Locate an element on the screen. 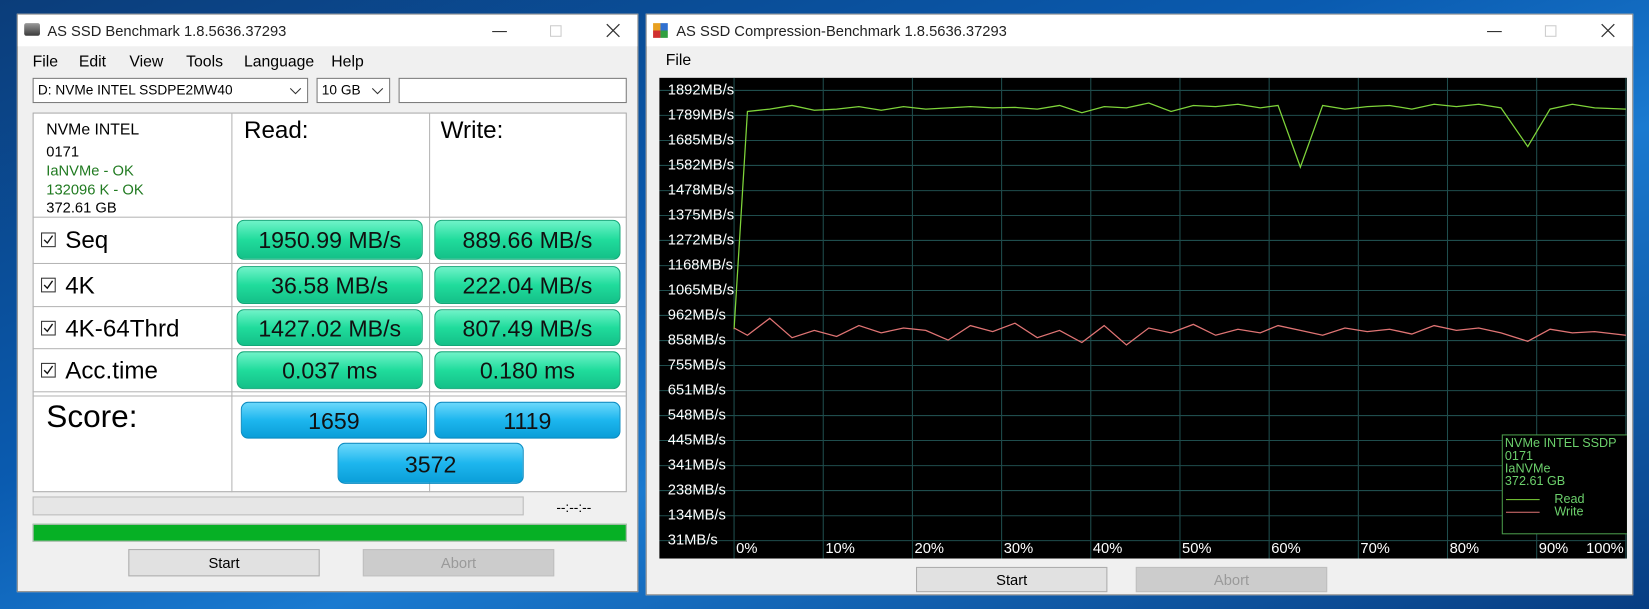  legend-box is located at coordinates (1564, 484).